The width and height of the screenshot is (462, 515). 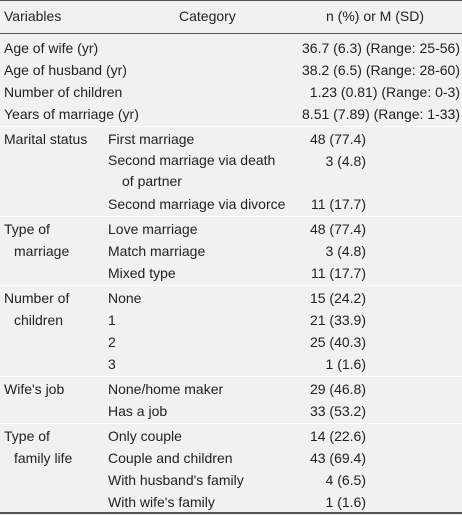 I want to click on continuous-label: Age of husband (yr), so click(x=65, y=70).